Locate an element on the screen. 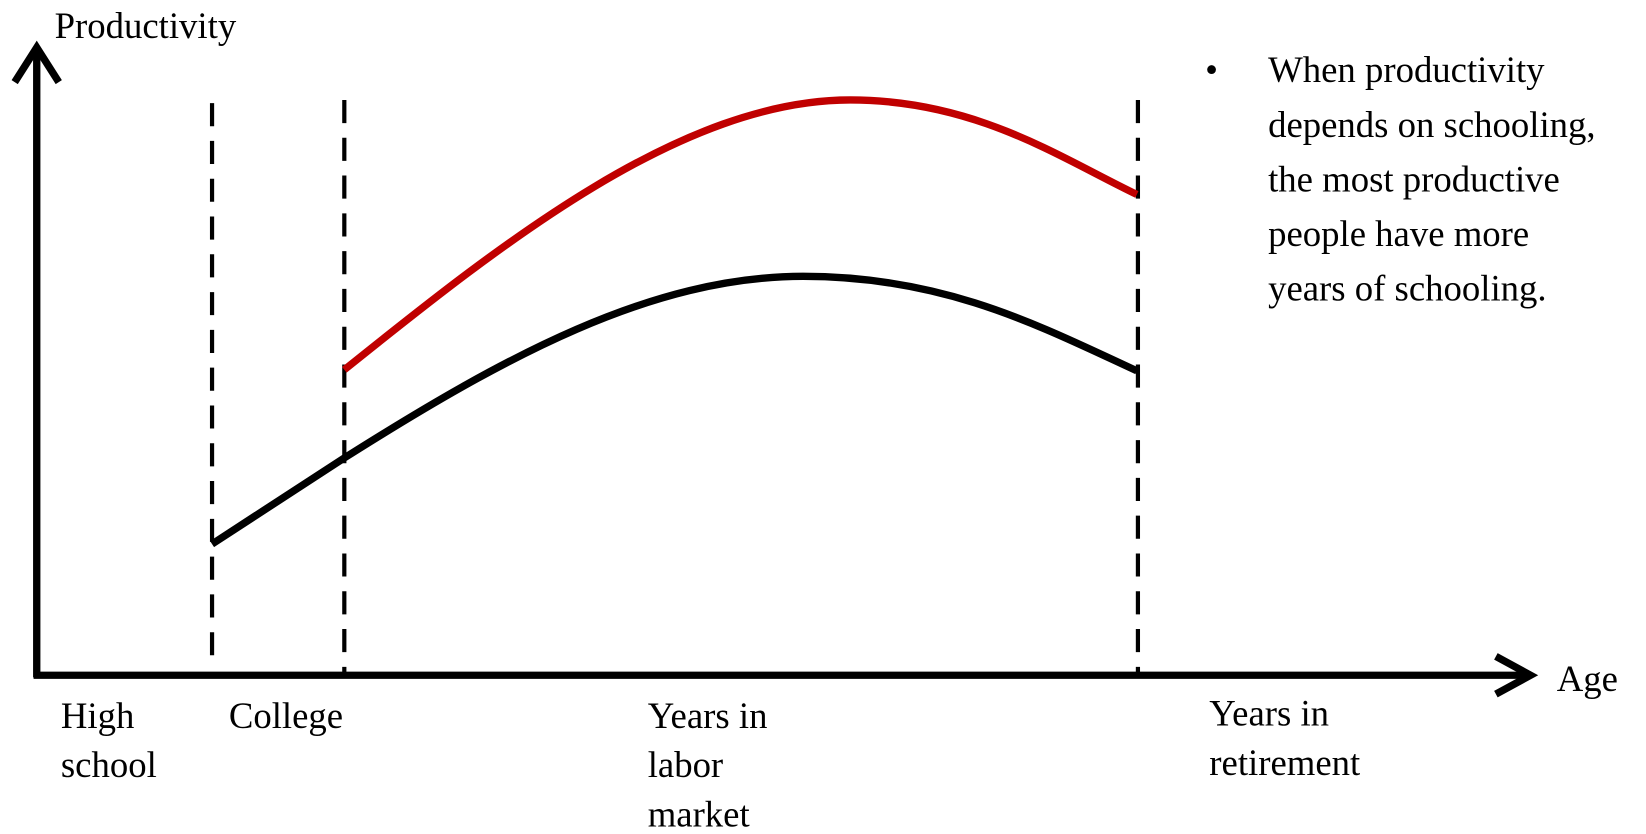  x-axis-label: Age is located at coordinates (1587, 678).